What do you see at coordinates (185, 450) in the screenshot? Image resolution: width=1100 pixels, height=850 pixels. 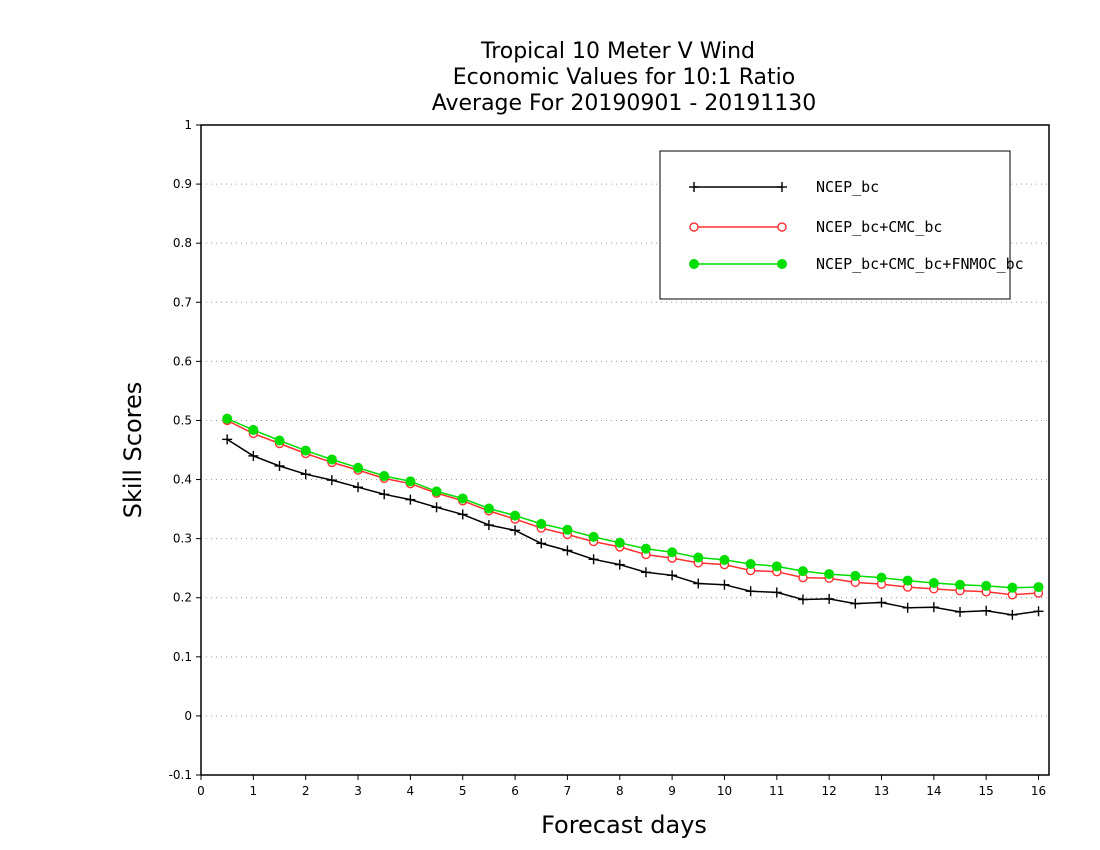 I see `y-axis-ticks: -0.1 0 0.1 0.2 0.3 0.4 0.5 0.6 0.7 0.8 0.9 1` at bounding box center [185, 450].